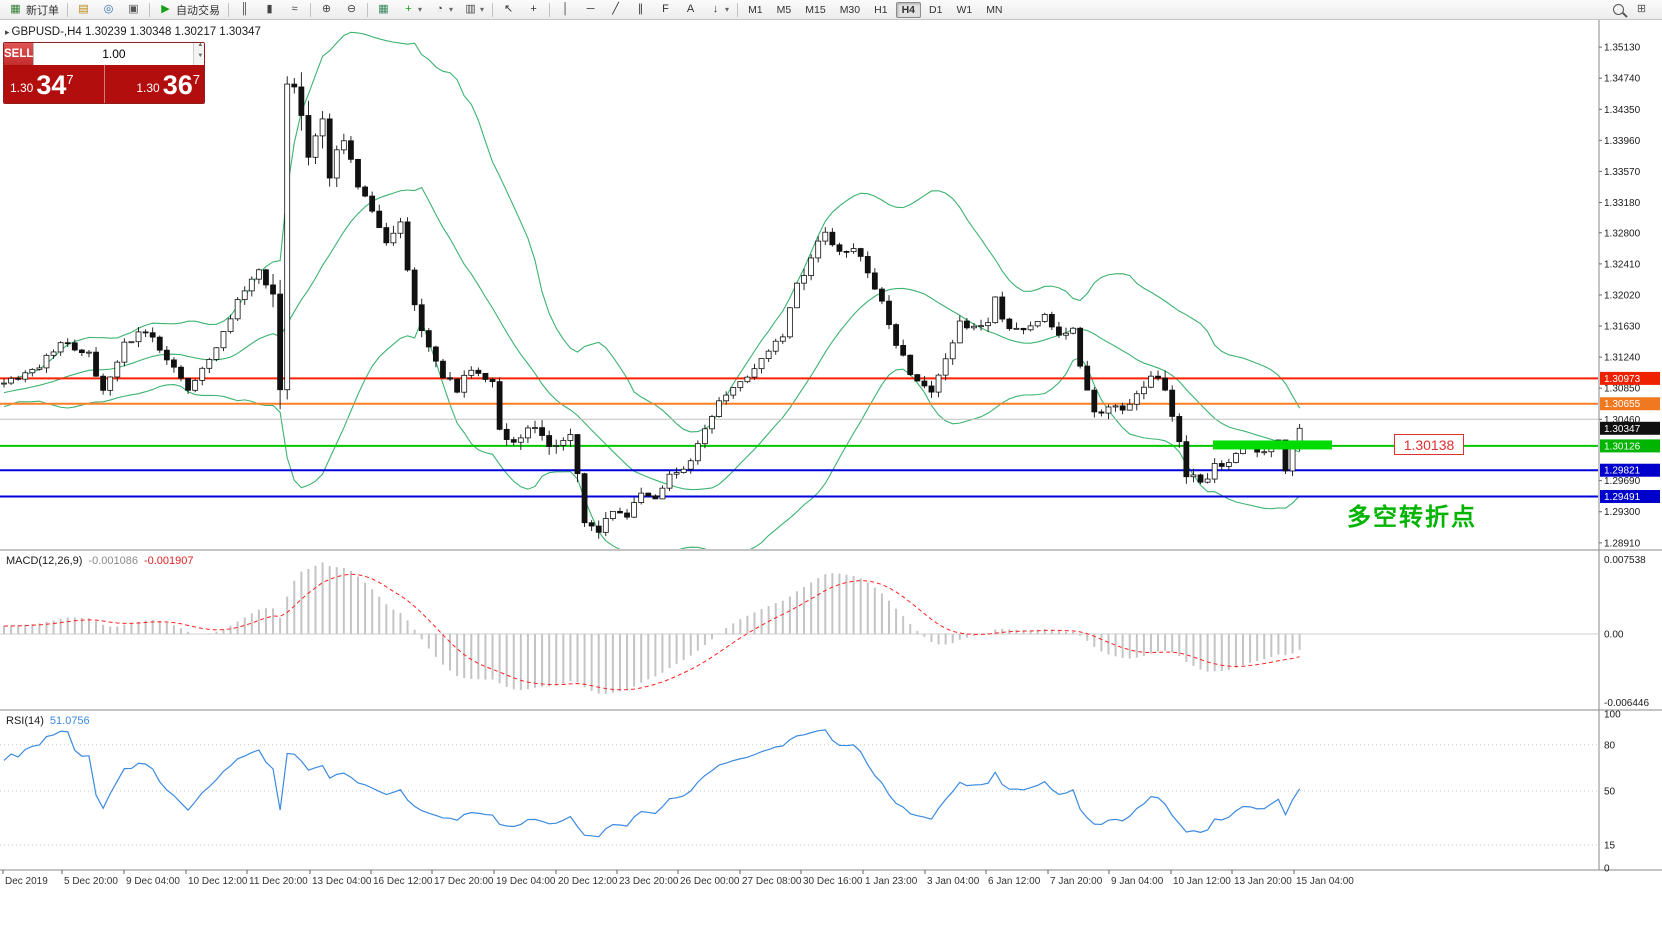  I want to click on search-icon, so click(1618, 9).